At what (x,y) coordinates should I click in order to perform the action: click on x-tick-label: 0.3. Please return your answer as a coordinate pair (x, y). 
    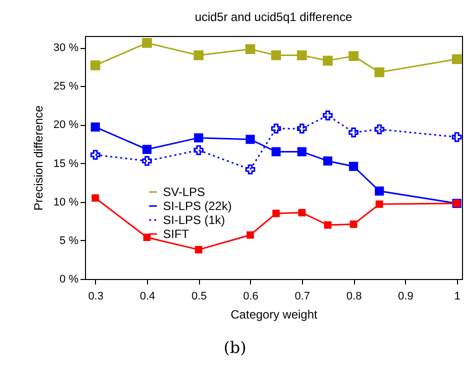
    Looking at the image, I should click on (96, 296).